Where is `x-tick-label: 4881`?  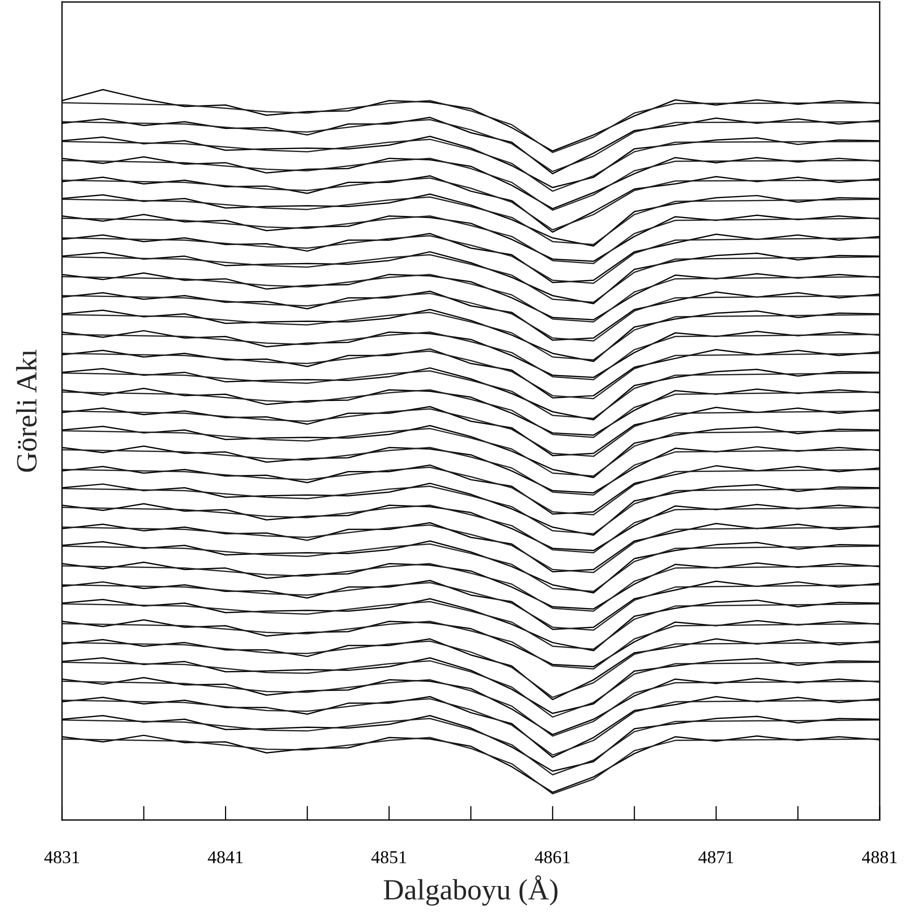 x-tick-label: 4881 is located at coordinates (879, 857).